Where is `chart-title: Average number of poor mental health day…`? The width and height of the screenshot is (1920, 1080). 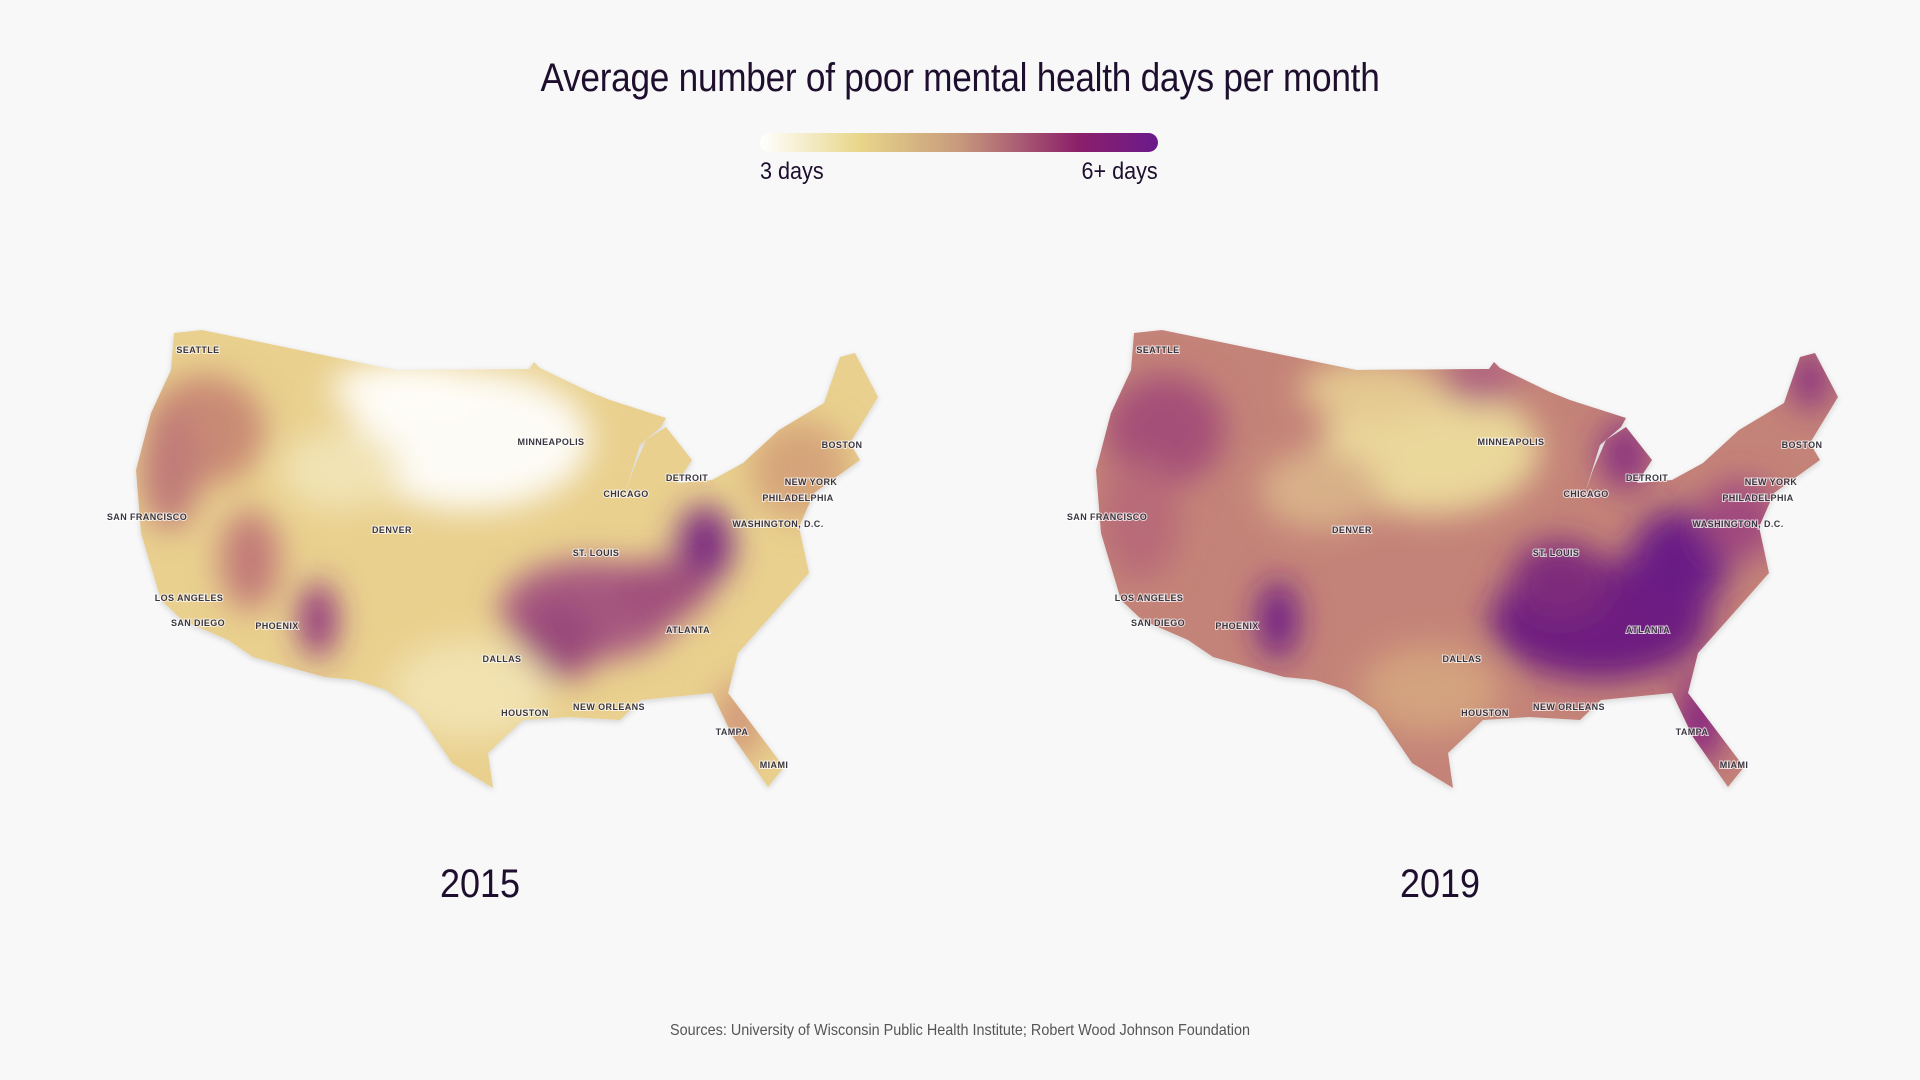 chart-title: Average number of poor mental health day… is located at coordinates (960, 78).